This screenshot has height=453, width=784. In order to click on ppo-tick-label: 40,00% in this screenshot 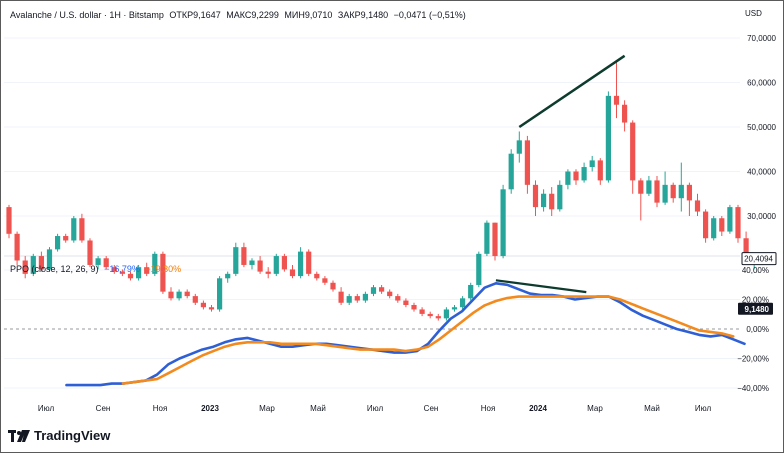, I will do `click(755, 270)`.